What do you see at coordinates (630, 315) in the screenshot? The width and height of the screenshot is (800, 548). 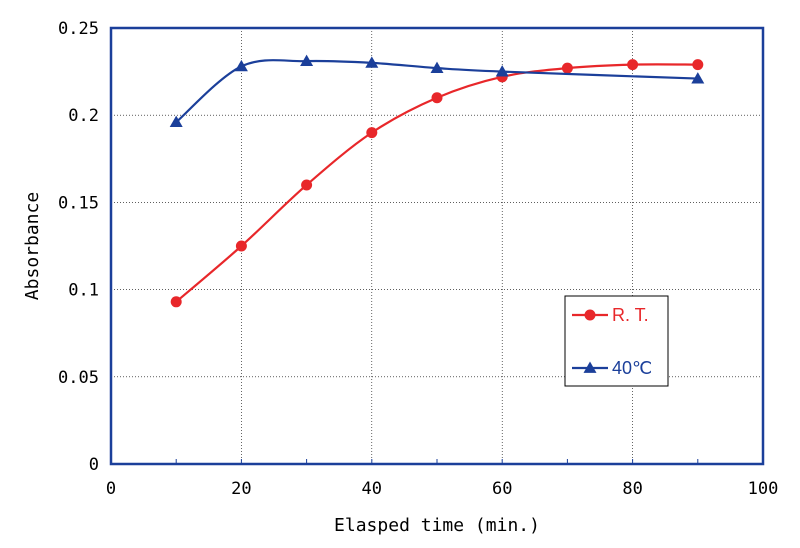 I see `legend-label: R. T.` at bounding box center [630, 315].